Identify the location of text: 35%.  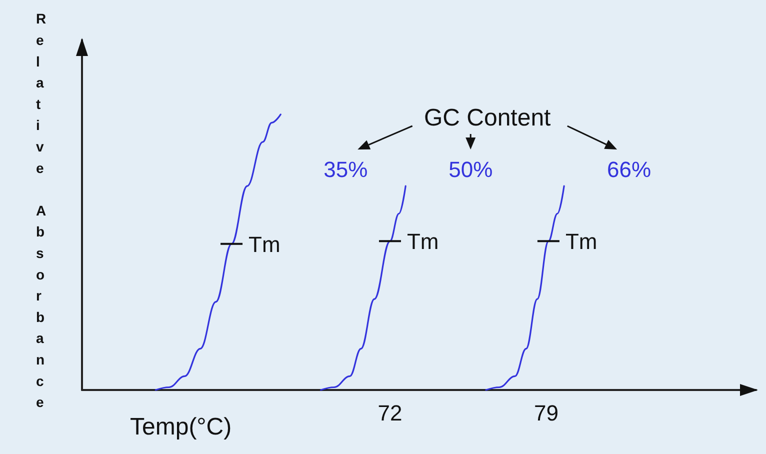
(346, 169).